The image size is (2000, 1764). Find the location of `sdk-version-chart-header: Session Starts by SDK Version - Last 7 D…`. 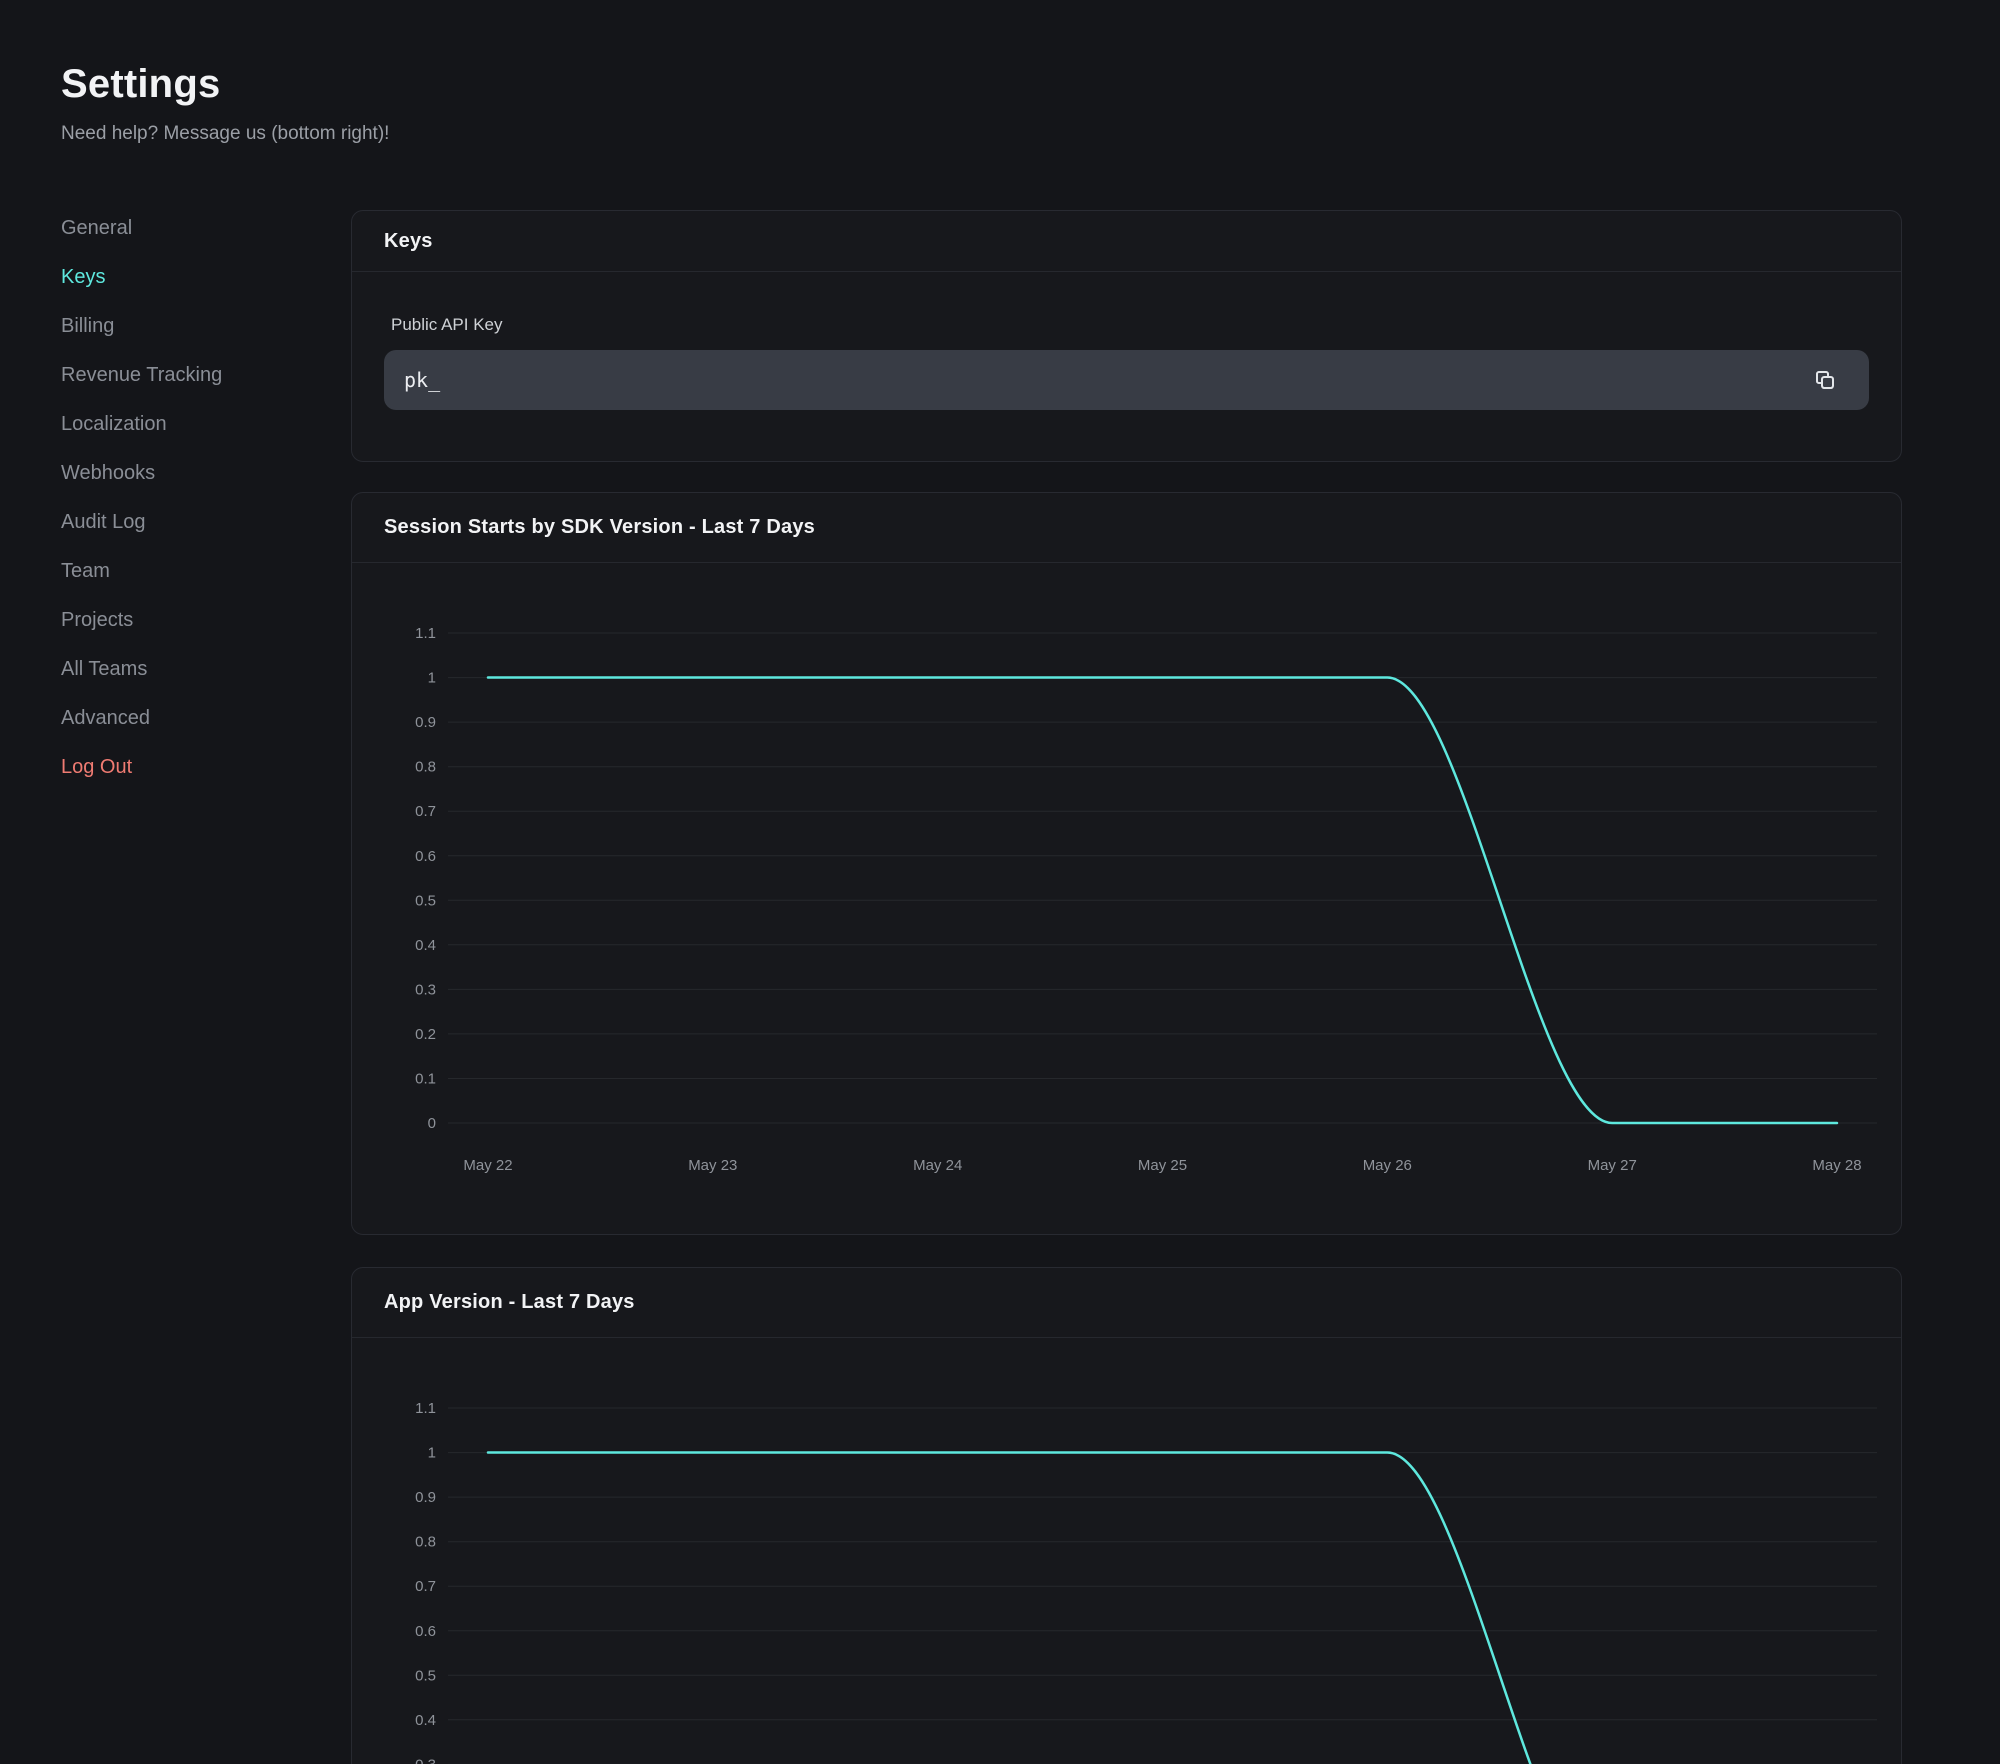

sdk-version-chart-header: Session Starts by SDK Version - Last 7 D… is located at coordinates (1126, 528).